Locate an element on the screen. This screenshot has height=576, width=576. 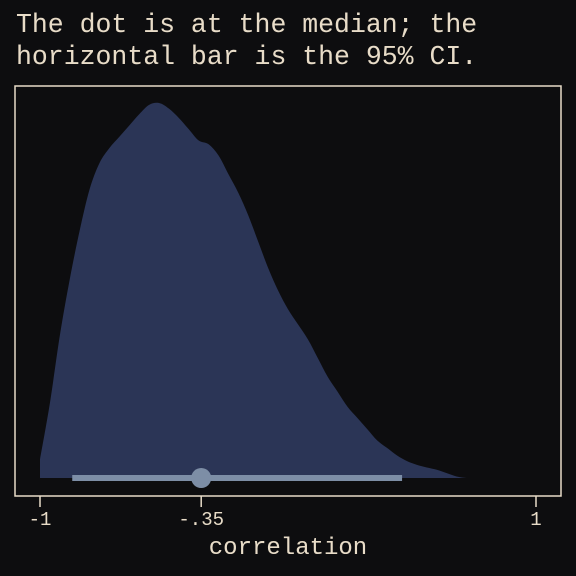
x-axis-ticks: -1 -.35 1 is located at coordinates (285, 513).